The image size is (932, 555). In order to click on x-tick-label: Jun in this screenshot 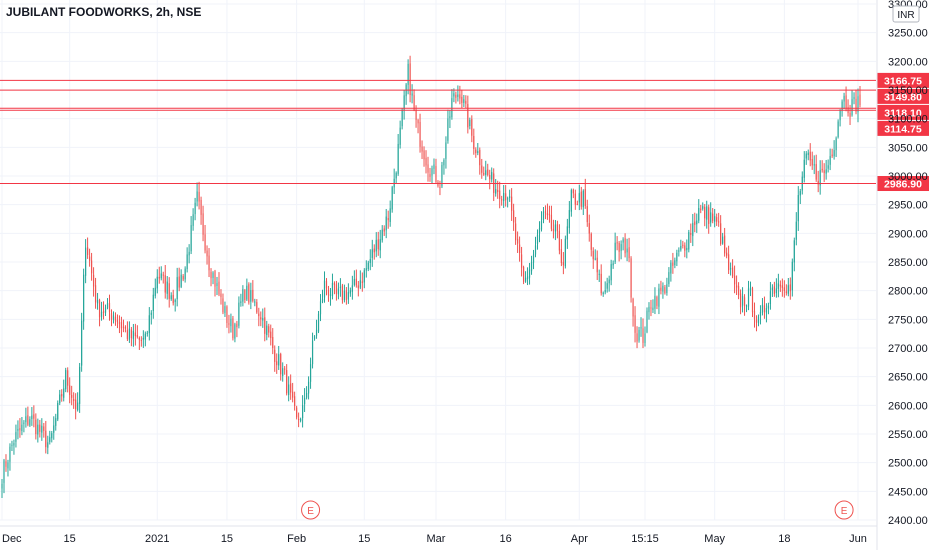, I will do `click(858, 539)`.